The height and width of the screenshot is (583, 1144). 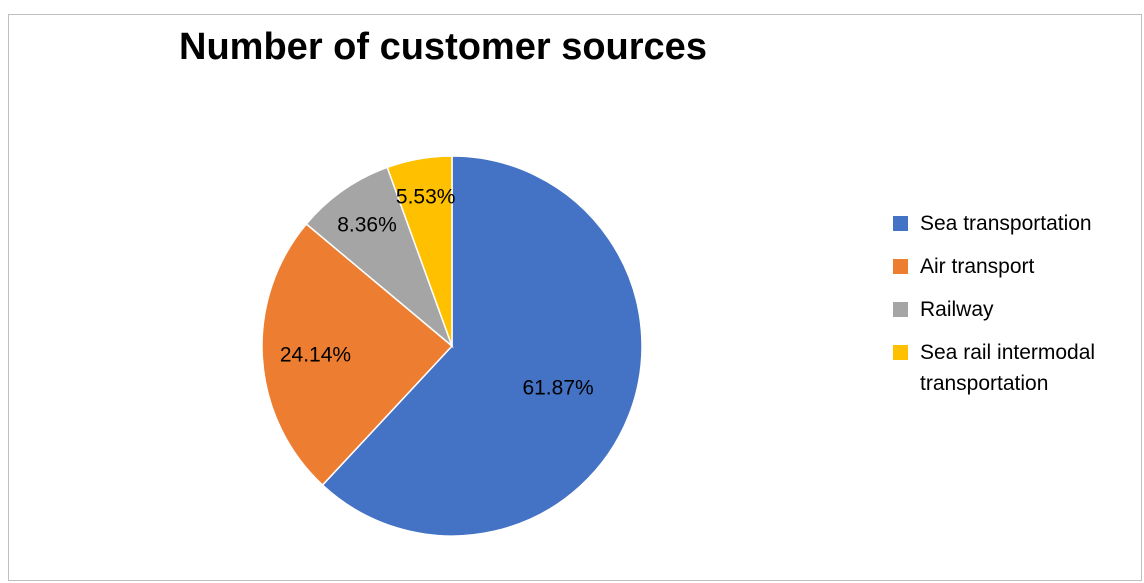 What do you see at coordinates (379, 257) in the screenshot?
I see `pie-slice-railway` at bounding box center [379, 257].